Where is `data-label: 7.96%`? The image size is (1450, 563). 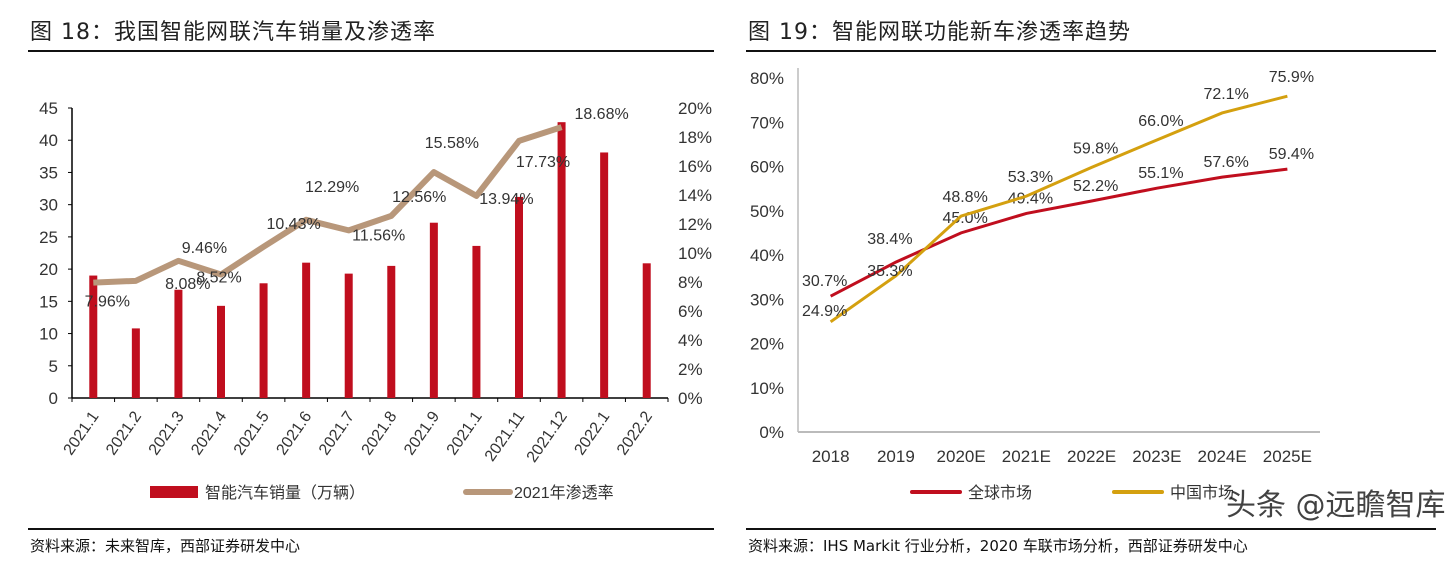
data-label: 7.96% is located at coordinates (107, 302).